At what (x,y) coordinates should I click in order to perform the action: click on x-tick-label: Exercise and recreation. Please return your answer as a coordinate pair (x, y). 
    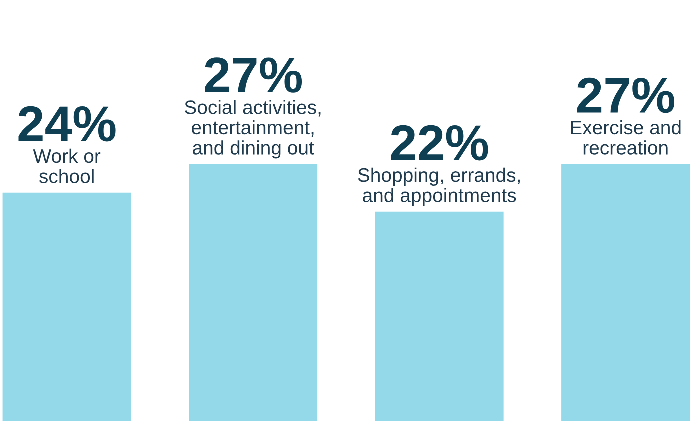
    Looking at the image, I should click on (626, 137).